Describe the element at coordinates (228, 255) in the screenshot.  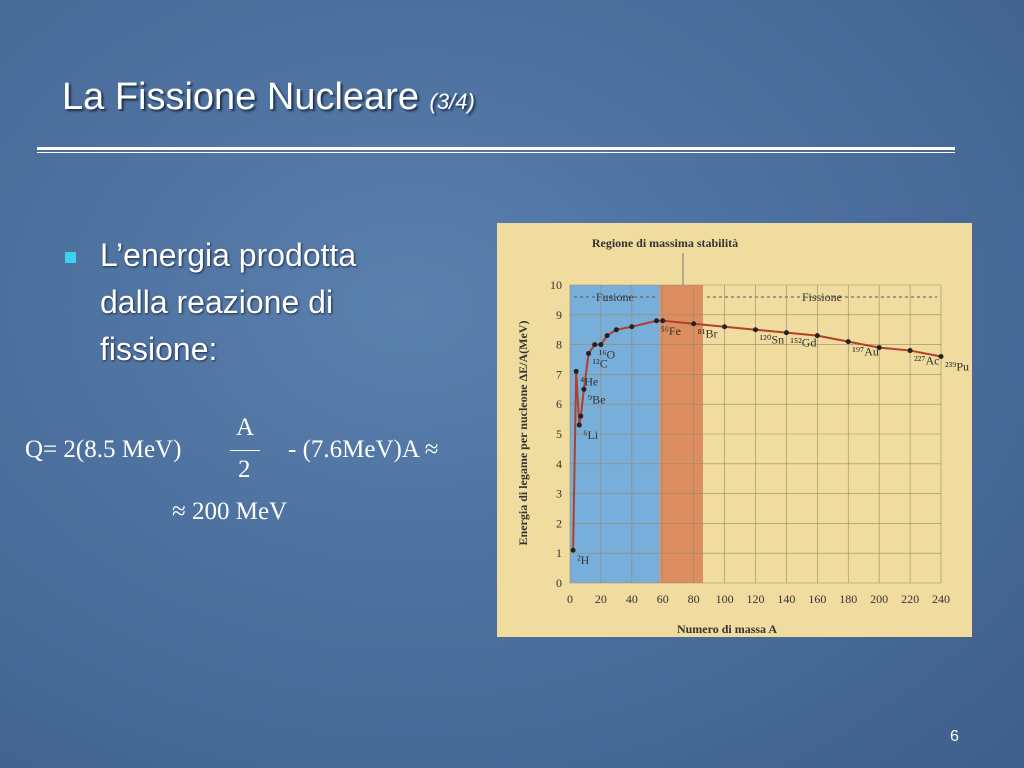
I see `bullet-line: L’energia prodotta` at that location.